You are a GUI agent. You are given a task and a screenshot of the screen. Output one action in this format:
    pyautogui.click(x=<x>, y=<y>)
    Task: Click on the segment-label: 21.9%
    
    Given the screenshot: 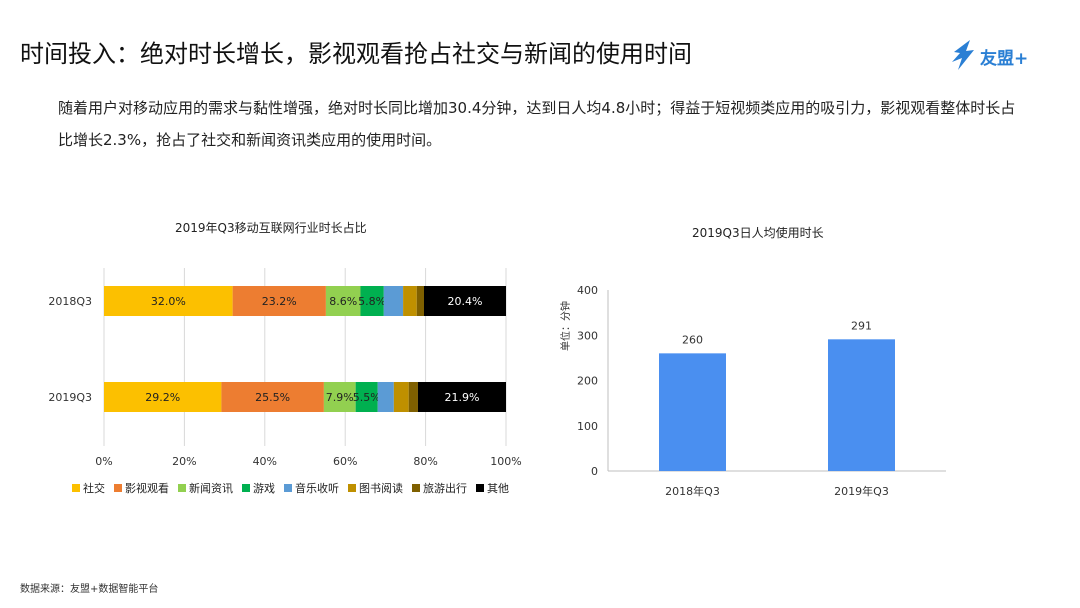 What is the action you would take?
    pyautogui.click(x=462, y=397)
    